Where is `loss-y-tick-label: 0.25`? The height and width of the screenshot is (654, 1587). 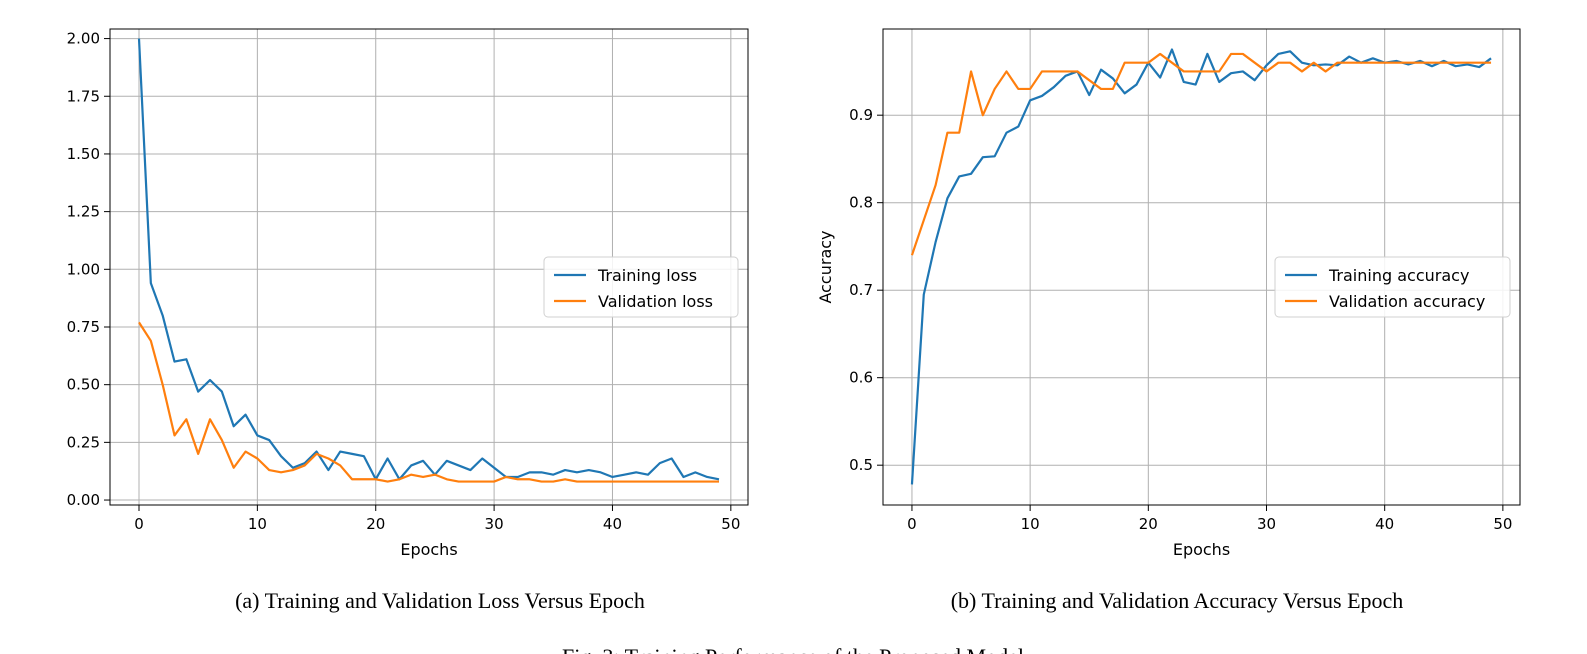 loss-y-tick-label: 0.25 is located at coordinates (83, 442).